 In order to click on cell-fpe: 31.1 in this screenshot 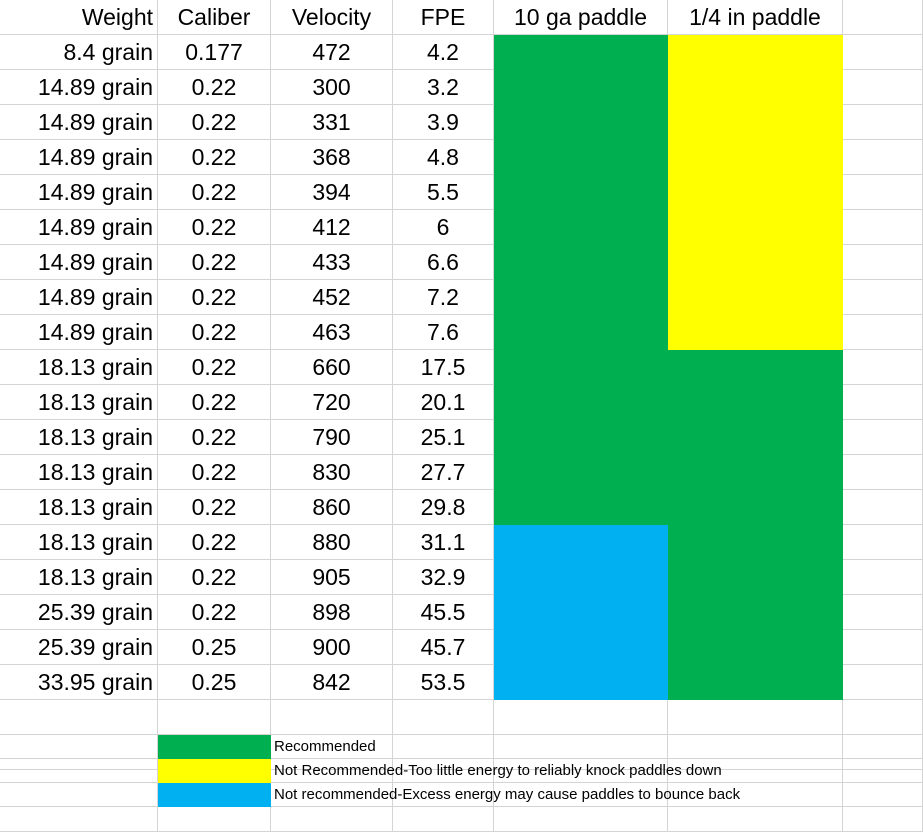, I will do `click(443, 542)`.